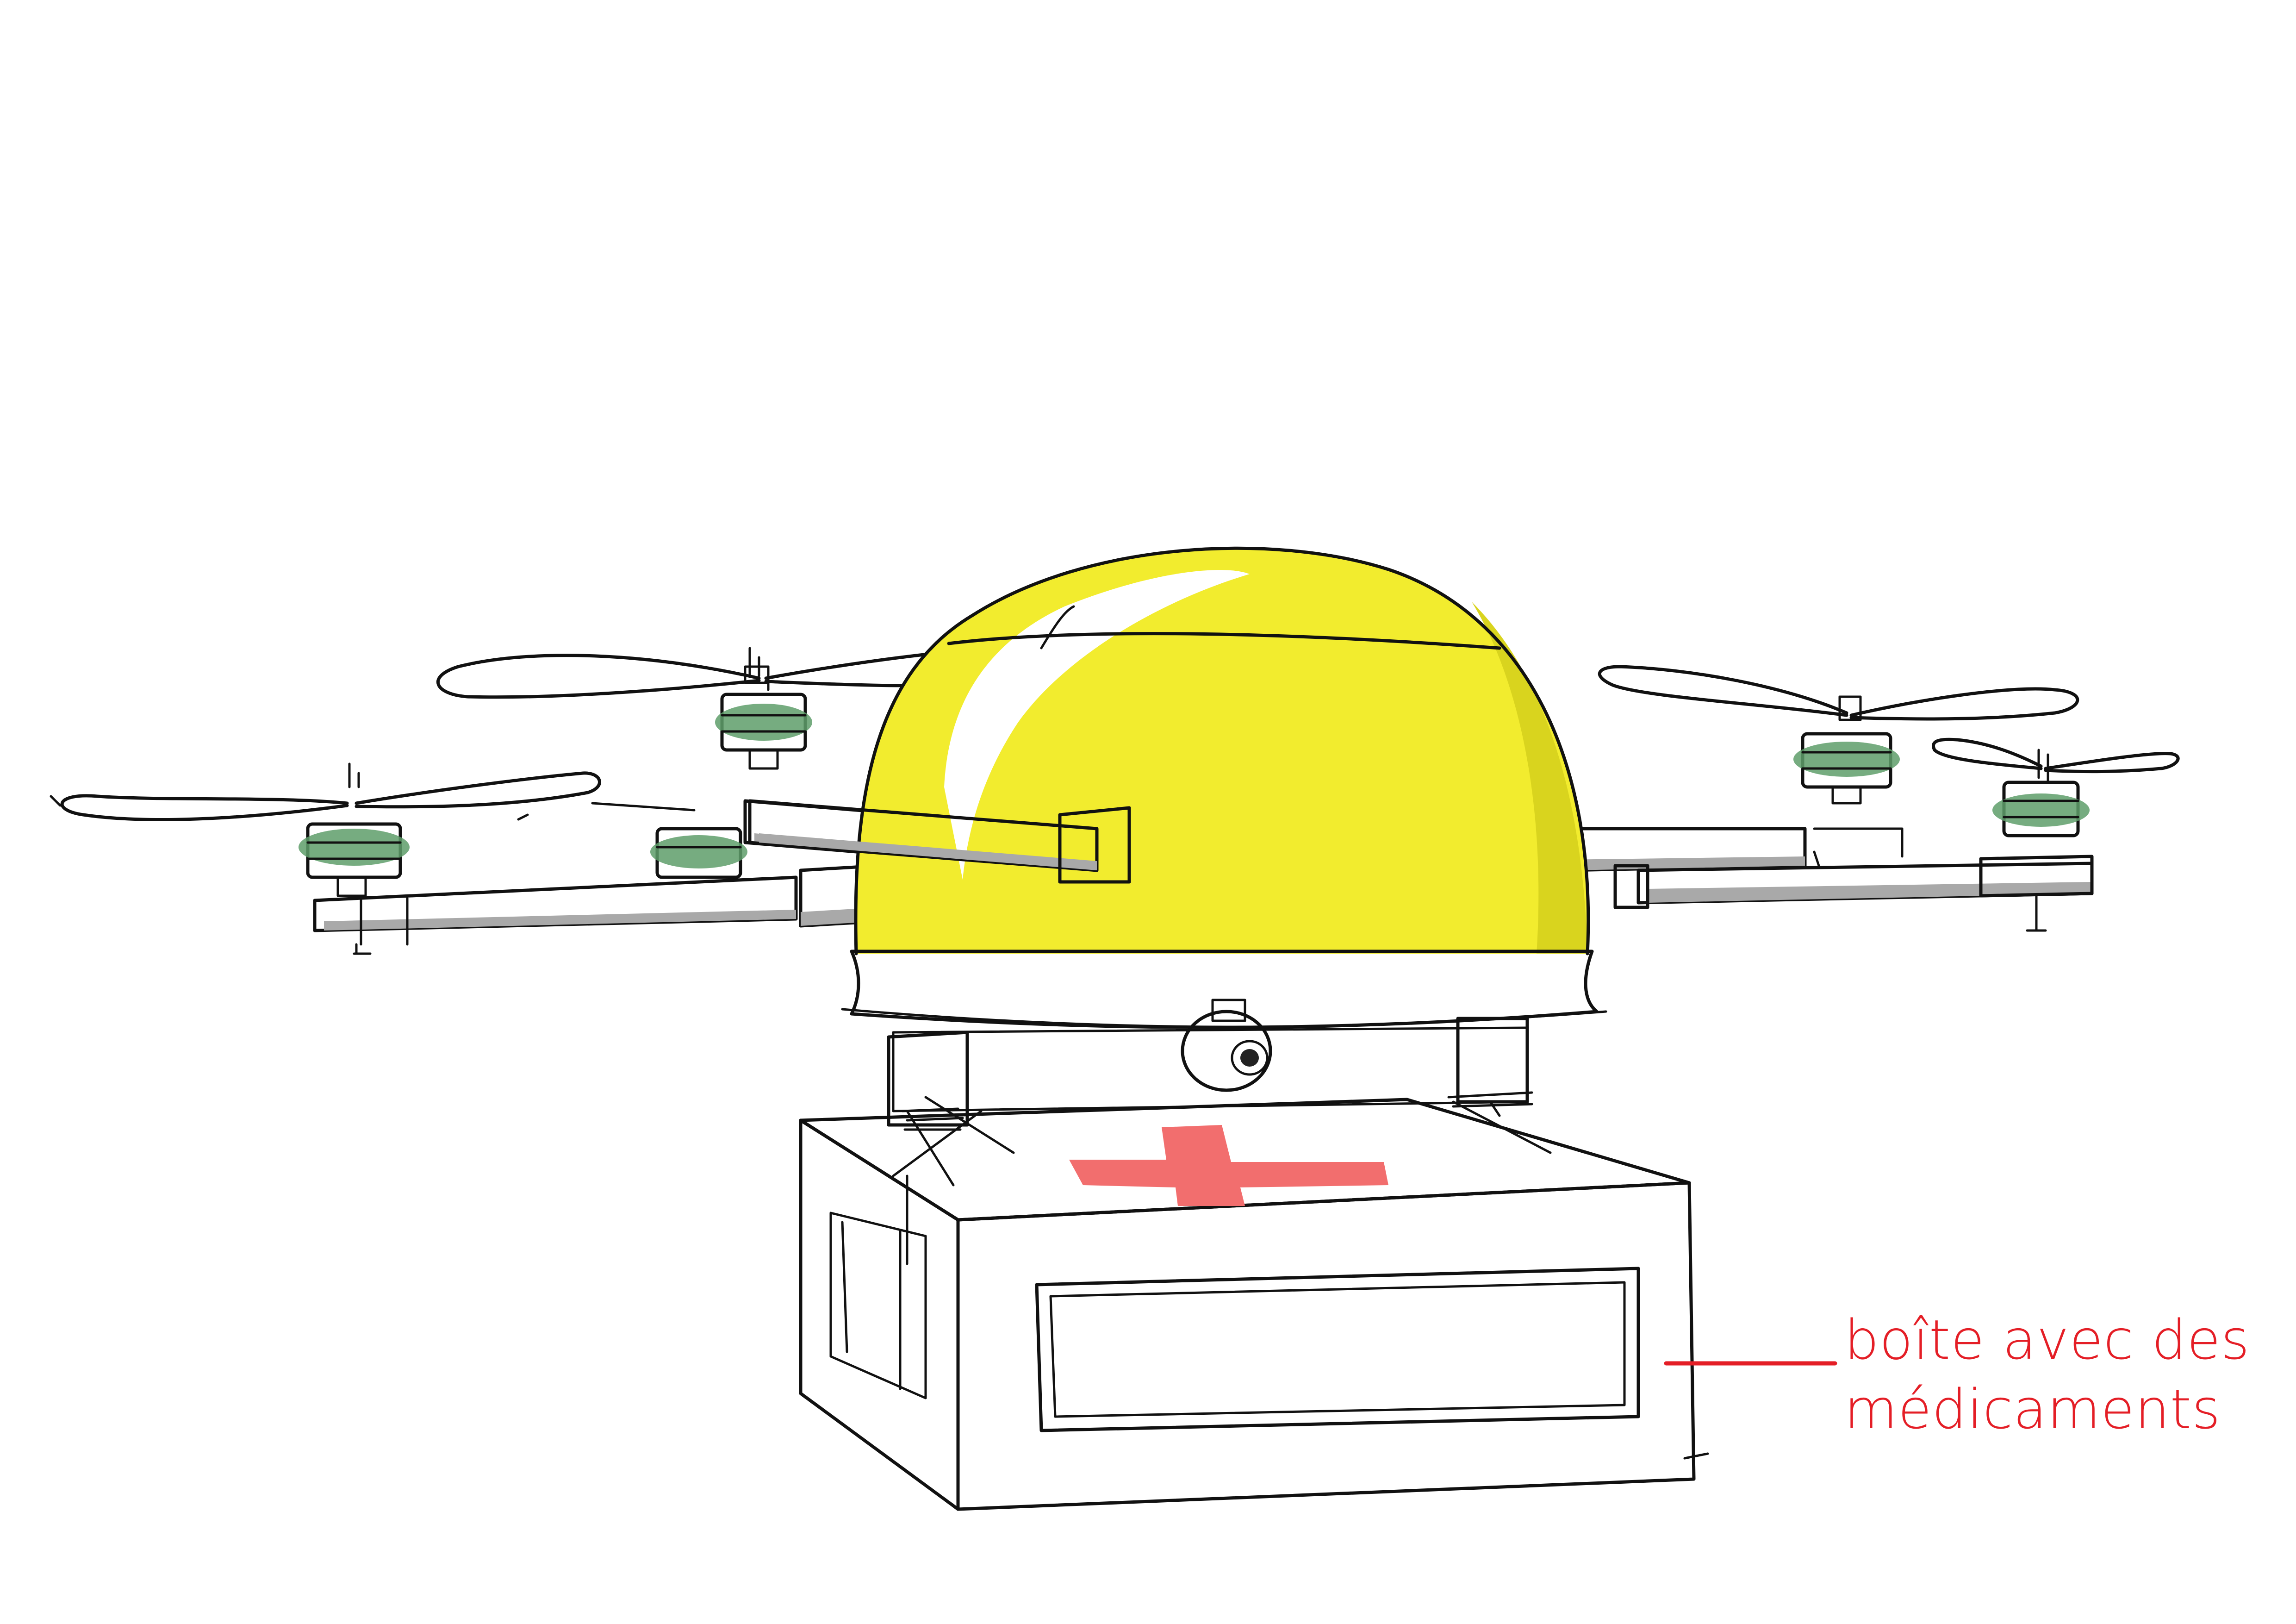 Image resolution: width=2296 pixels, height=1624 pixels. I want to click on arm-front-center-left, so click(939, 841).